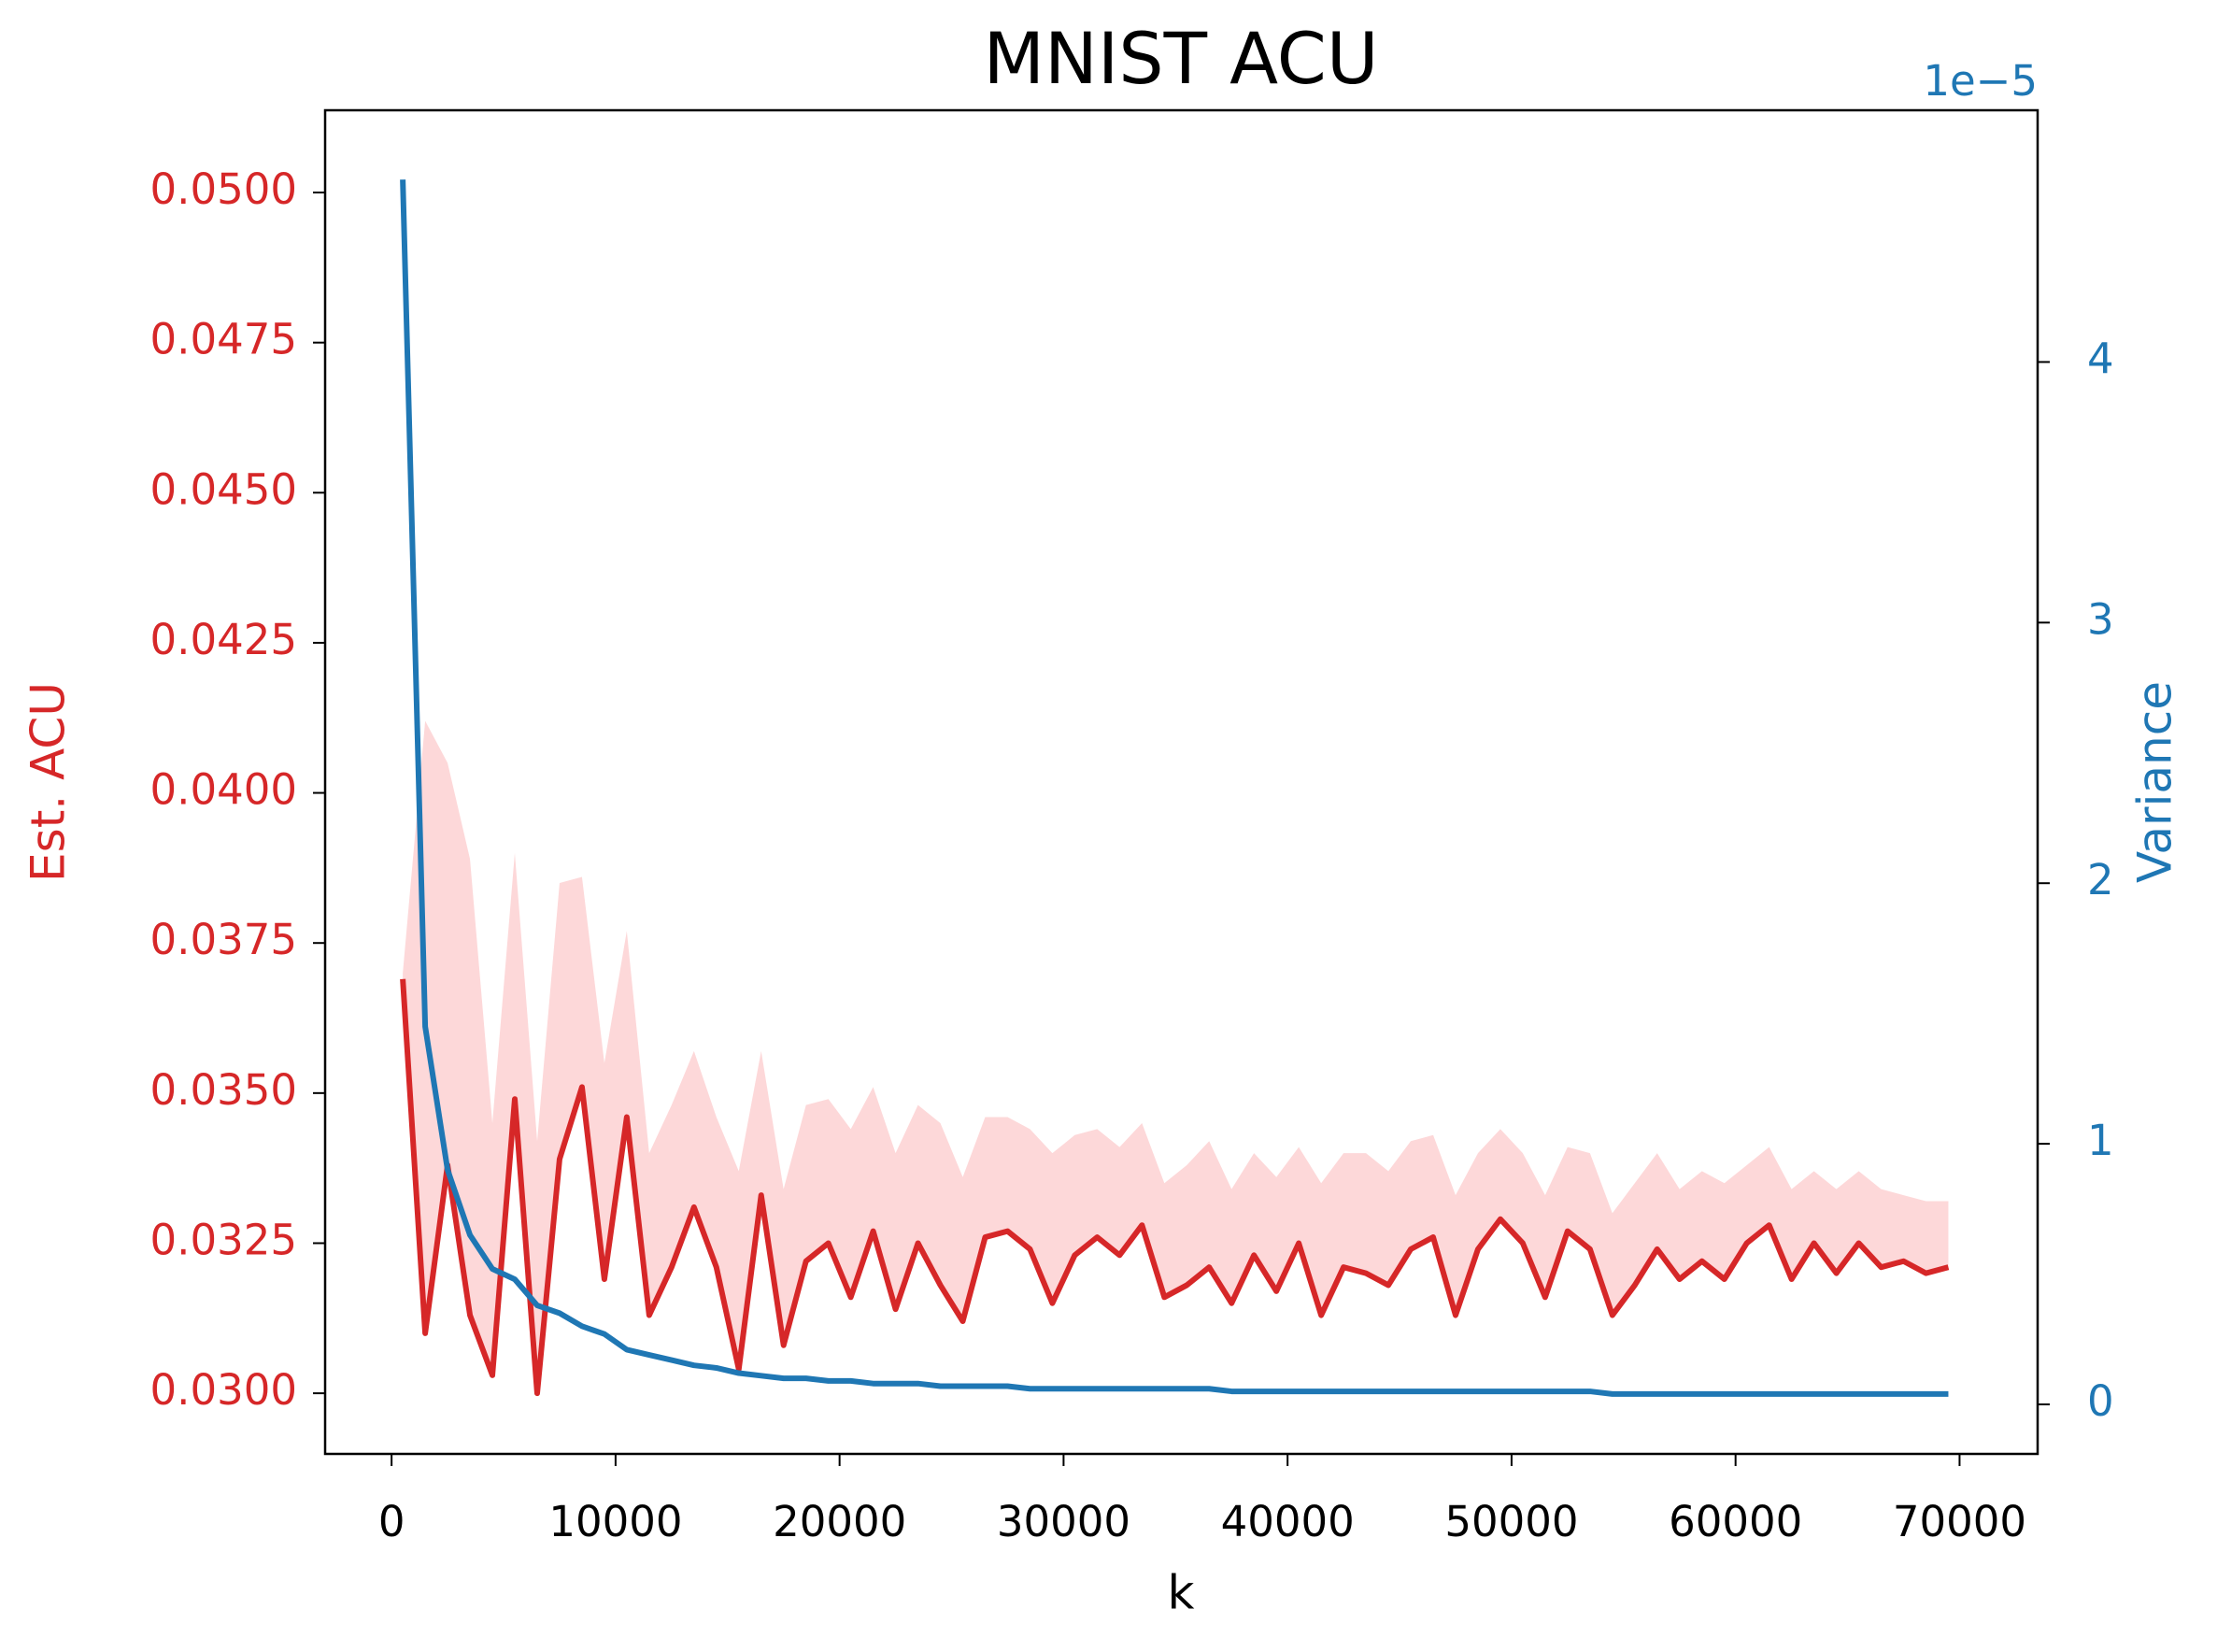 The height and width of the screenshot is (1652, 2217). Describe the element at coordinates (1511, 1521) in the screenshot. I see `x-tick-label: 50000` at that location.